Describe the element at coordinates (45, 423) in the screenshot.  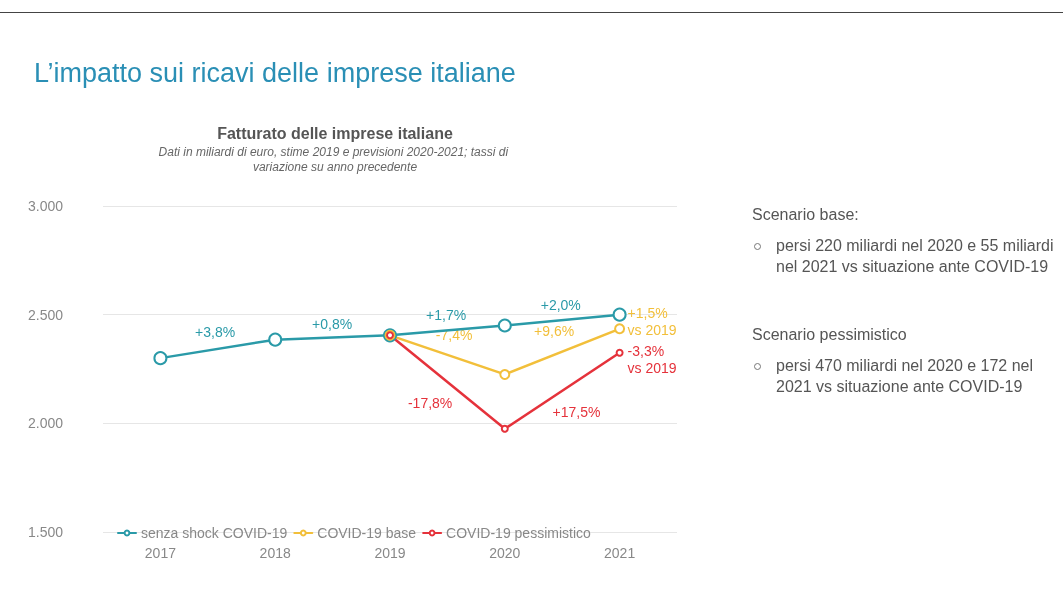
I see `y-tick-label: 2.000` at that location.